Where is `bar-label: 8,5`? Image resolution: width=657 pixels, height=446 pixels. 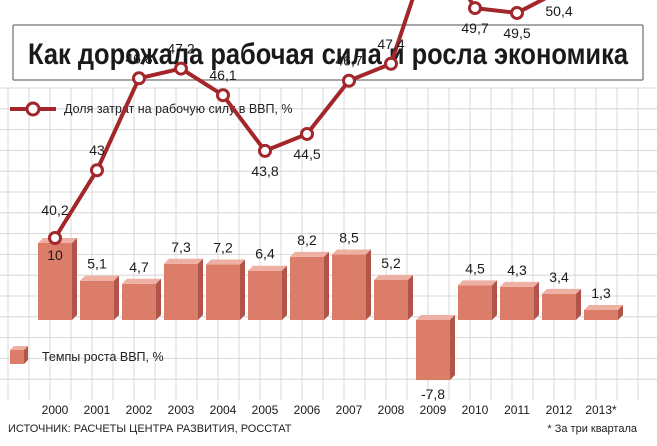 bar-label: 8,5 is located at coordinates (349, 238).